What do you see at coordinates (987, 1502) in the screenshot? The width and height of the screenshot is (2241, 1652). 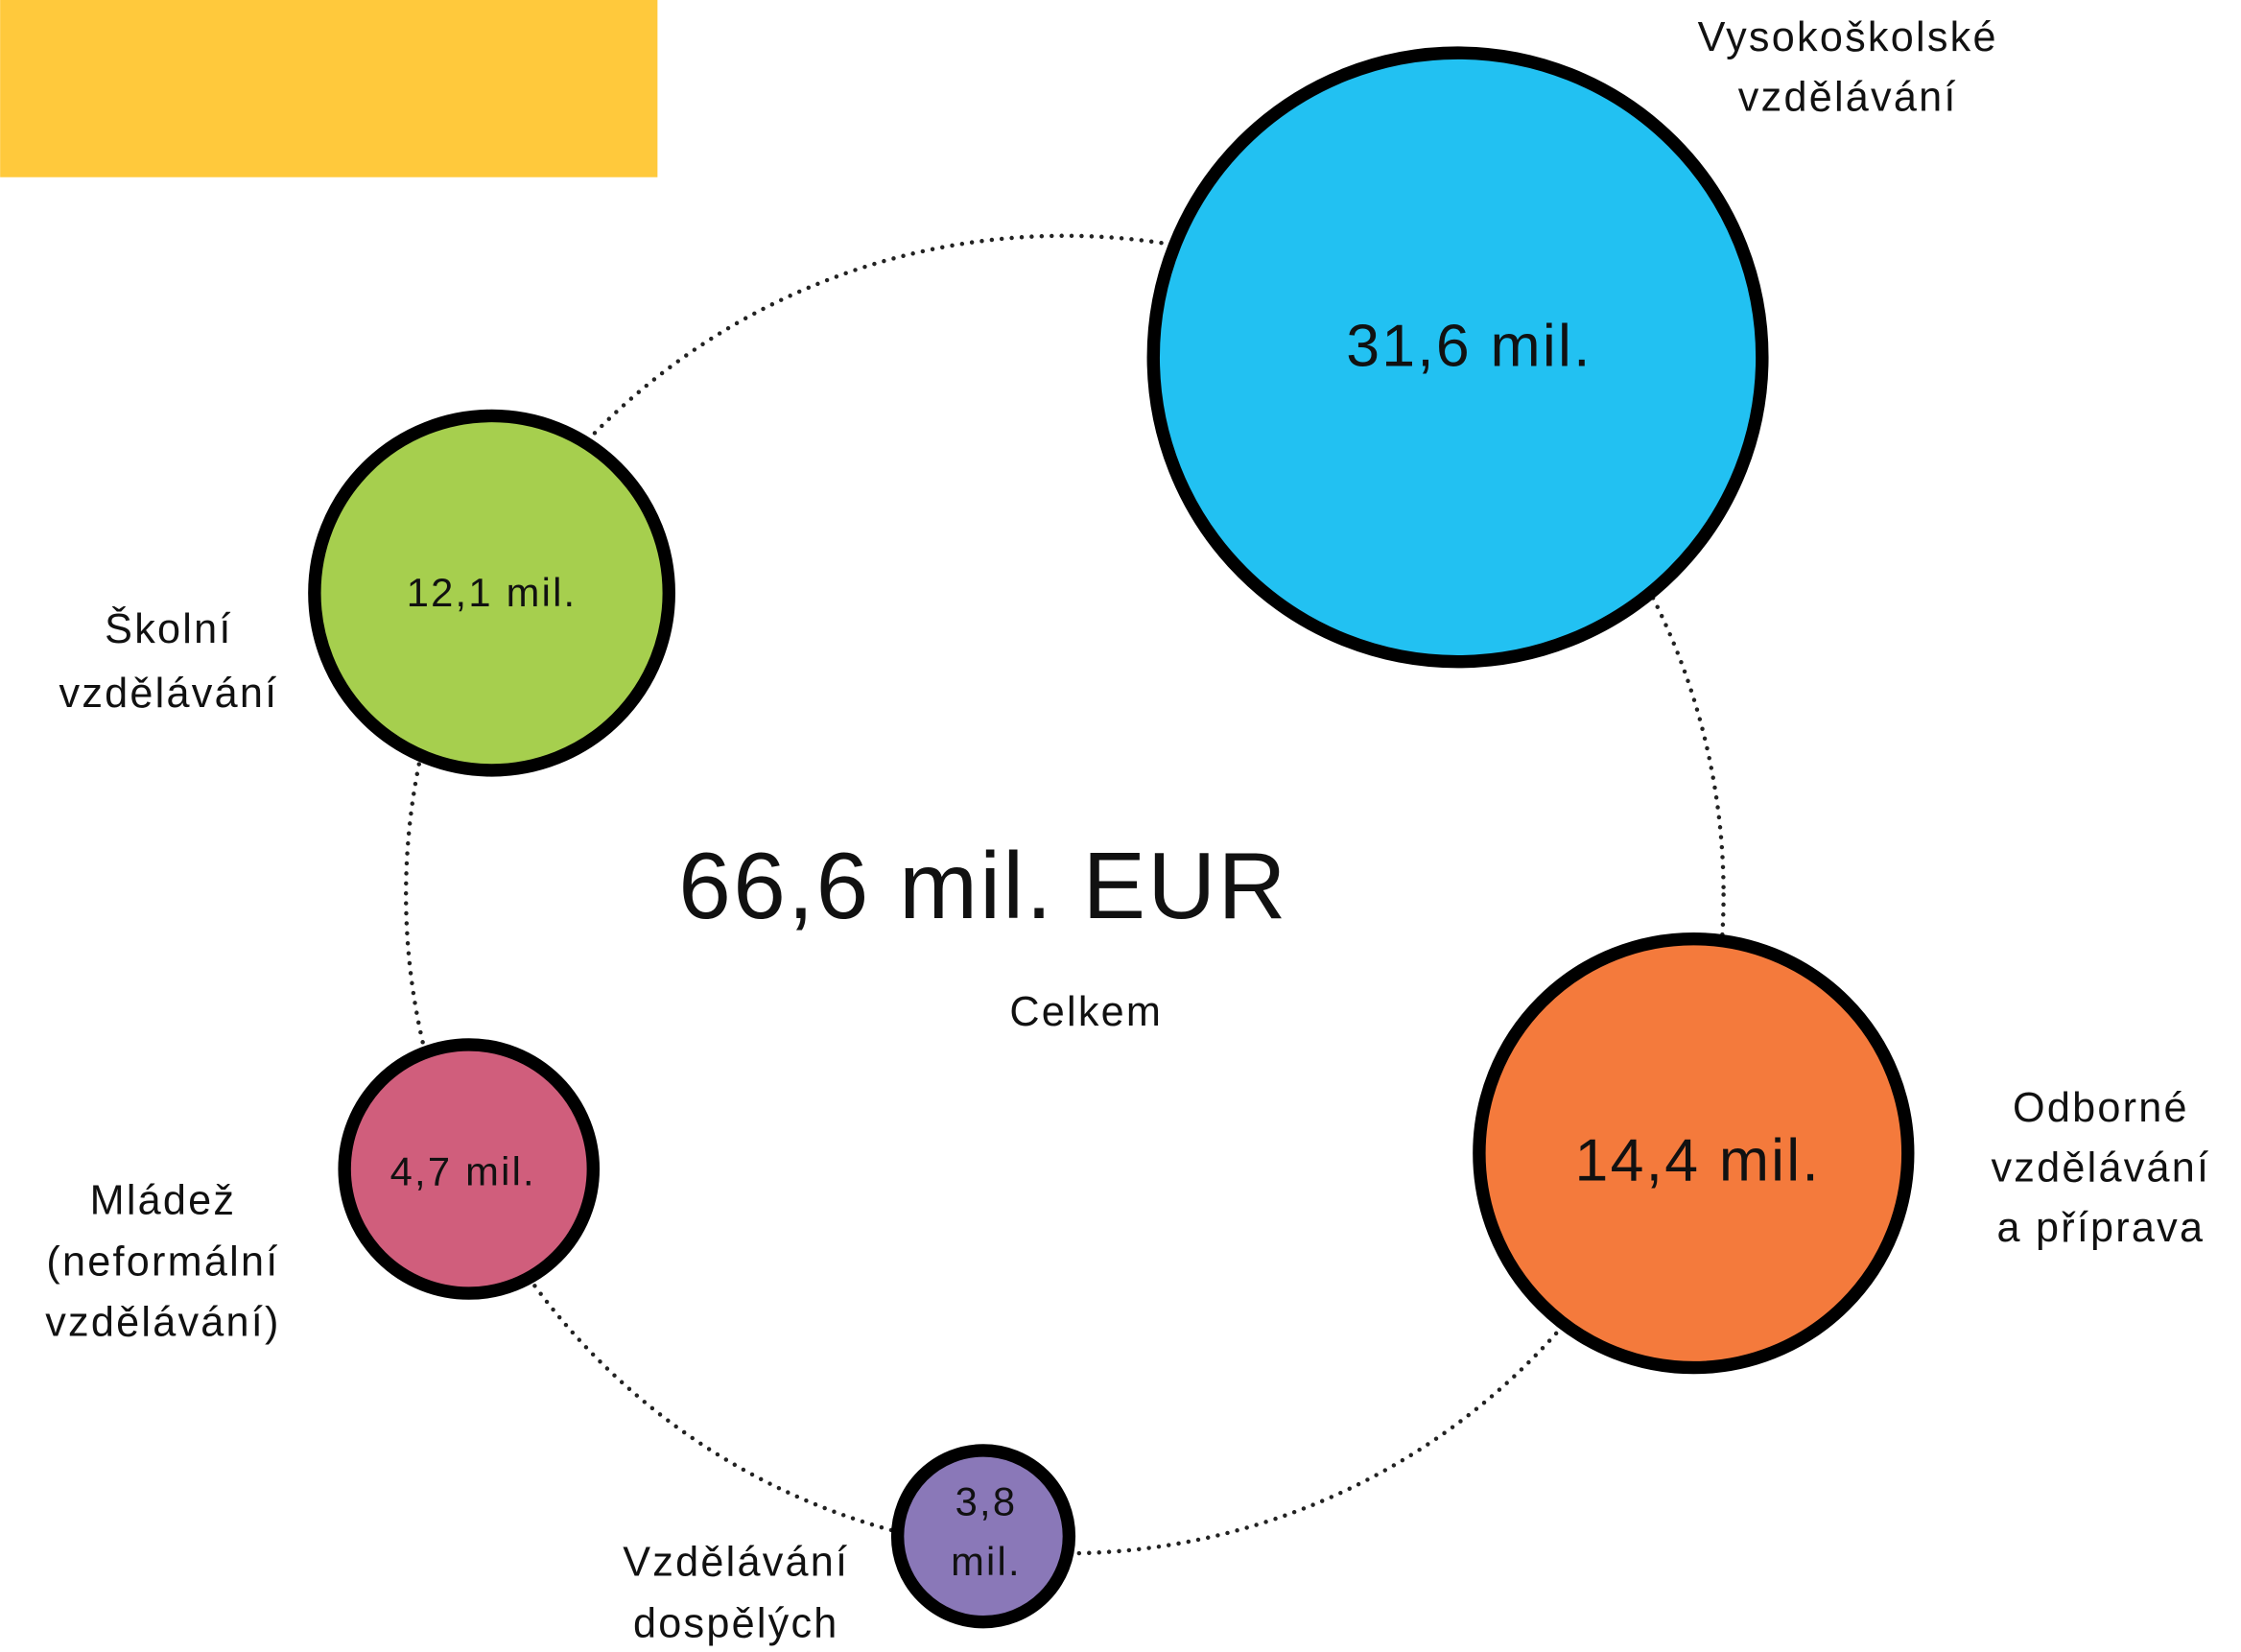 I see `value: 3,8` at bounding box center [987, 1502].